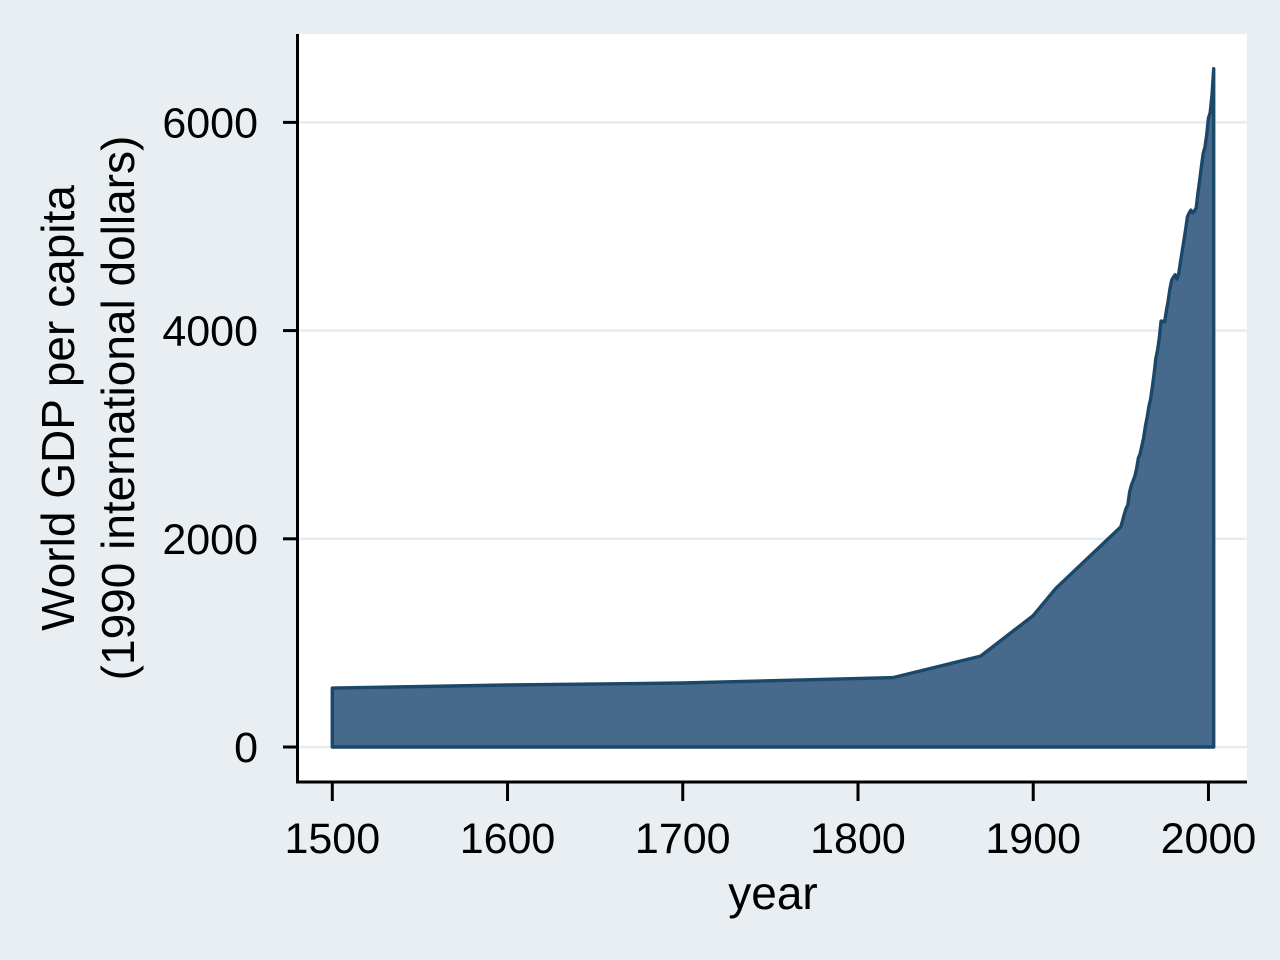  What do you see at coordinates (773, 893) in the screenshot?
I see `x-axis-title: year` at bounding box center [773, 893].